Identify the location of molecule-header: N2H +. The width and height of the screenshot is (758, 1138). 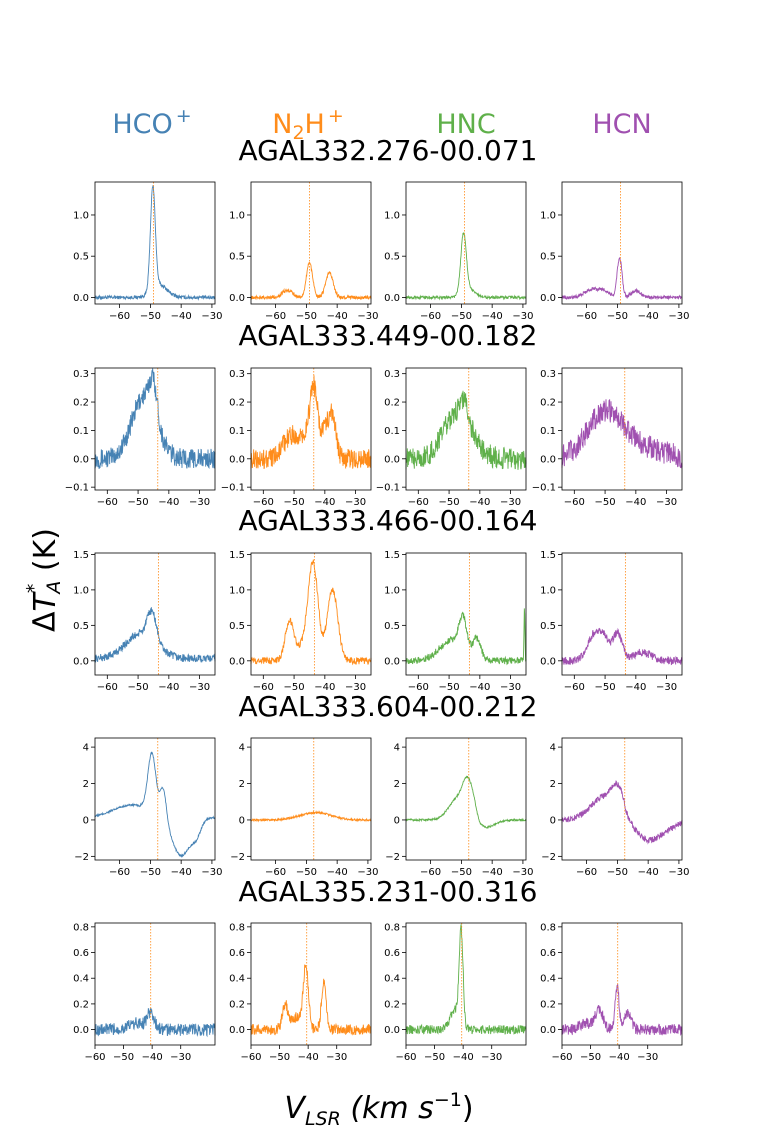
(308, 124).